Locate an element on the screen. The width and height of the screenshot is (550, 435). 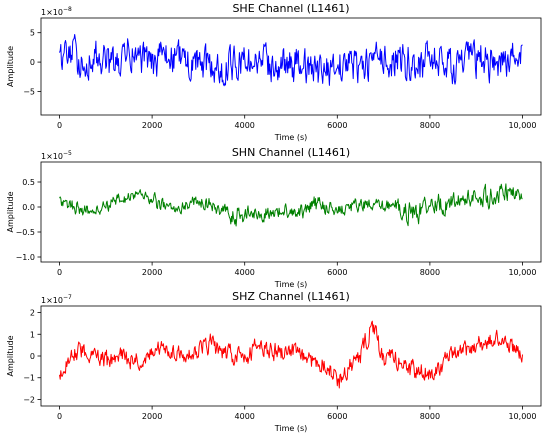
y-tick-label: 0.0 is located at coordinates (28, 207).